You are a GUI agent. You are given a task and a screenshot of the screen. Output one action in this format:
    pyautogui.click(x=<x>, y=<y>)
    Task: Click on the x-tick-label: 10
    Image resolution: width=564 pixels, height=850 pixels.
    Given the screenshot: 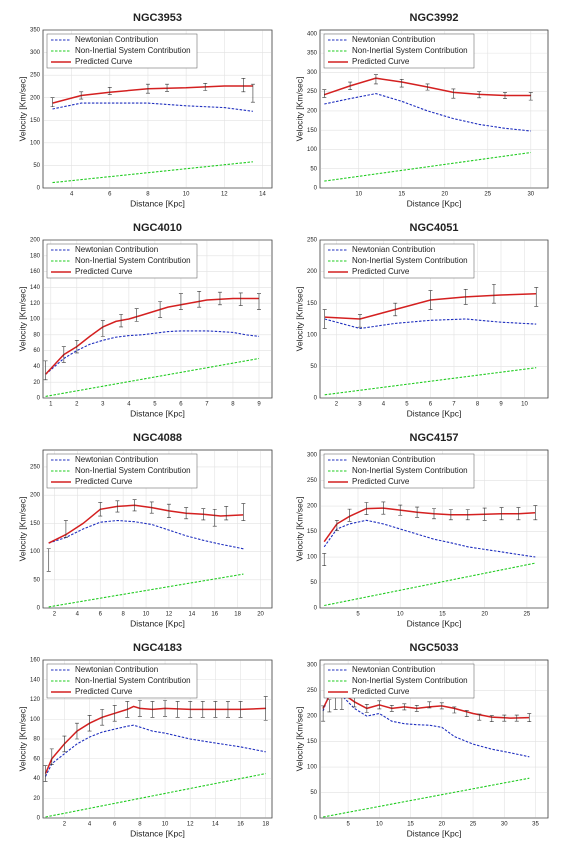 What is the action you would take?
    pyautogui.click(x=400, y=615)
    